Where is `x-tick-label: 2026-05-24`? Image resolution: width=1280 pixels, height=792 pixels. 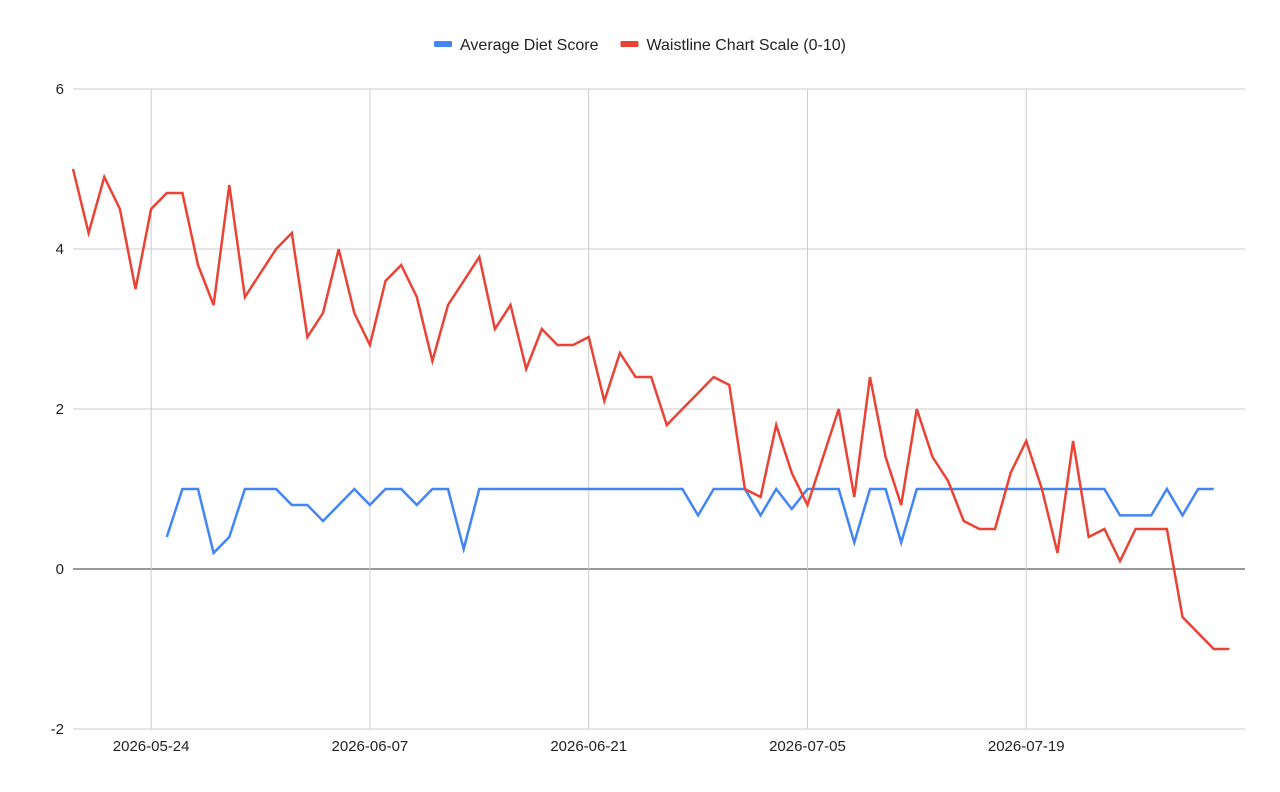
x-tick-label: 2026-05-24 is located at coordinates (151, 746).